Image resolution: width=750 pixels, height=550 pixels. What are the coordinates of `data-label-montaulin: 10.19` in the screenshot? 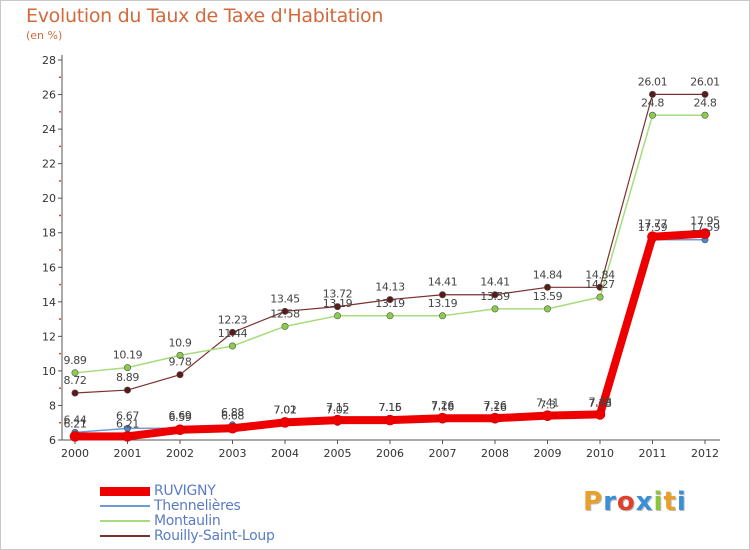 It's located at (128, 355).